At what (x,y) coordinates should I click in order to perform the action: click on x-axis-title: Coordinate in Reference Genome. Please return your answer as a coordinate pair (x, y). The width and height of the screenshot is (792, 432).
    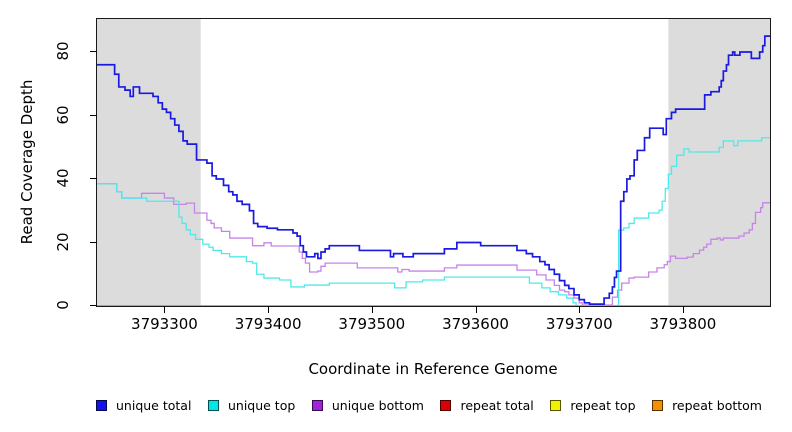
    Looking at the image, I should click on (433, 369).